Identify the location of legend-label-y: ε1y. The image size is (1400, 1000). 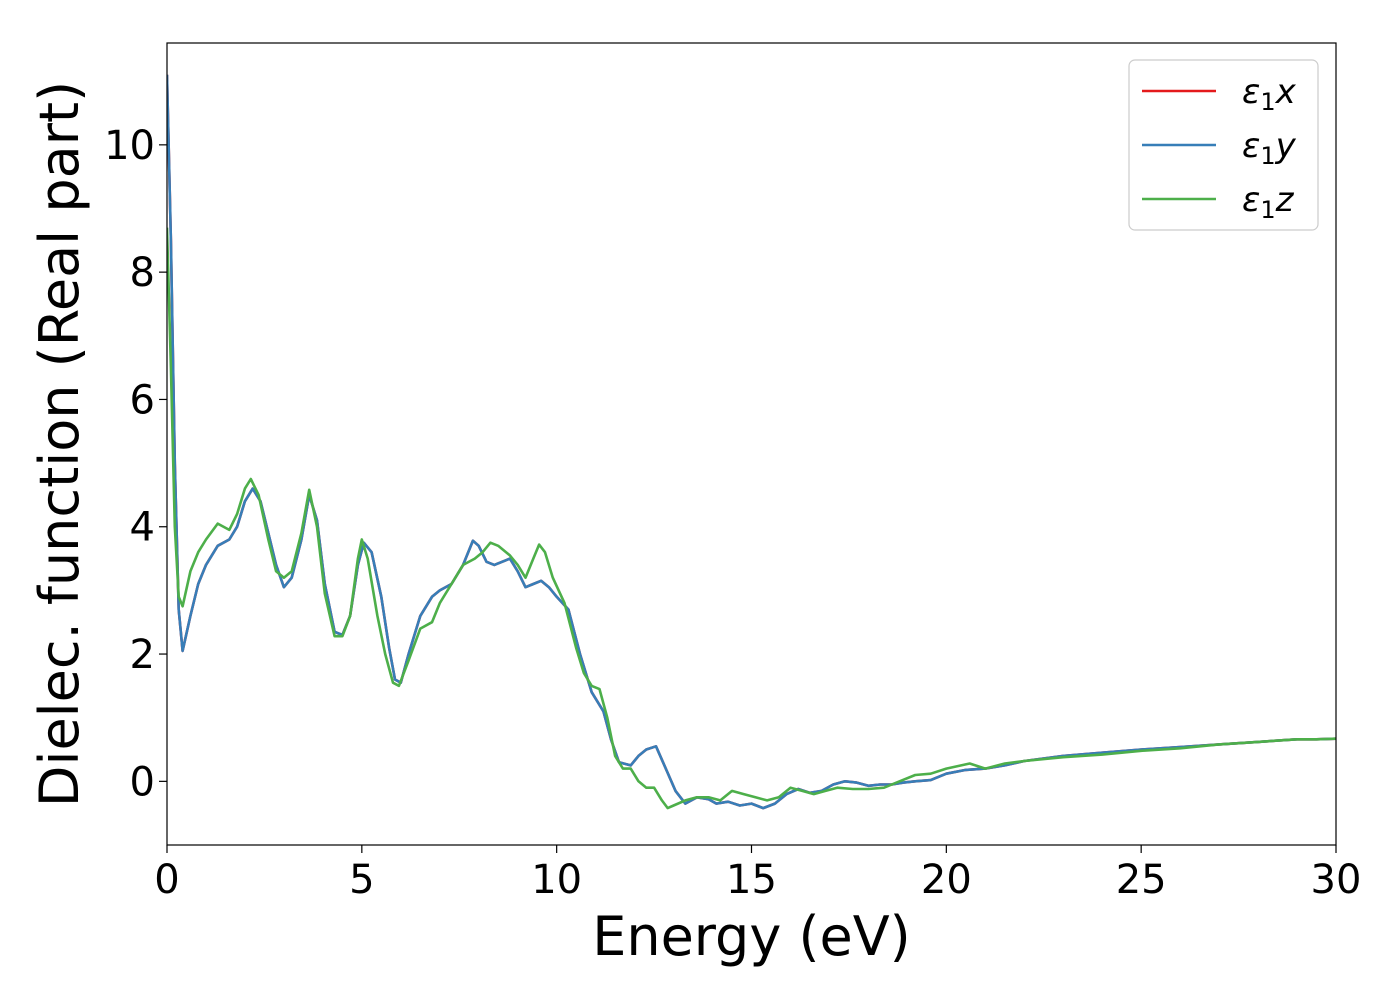
(1269, 148).